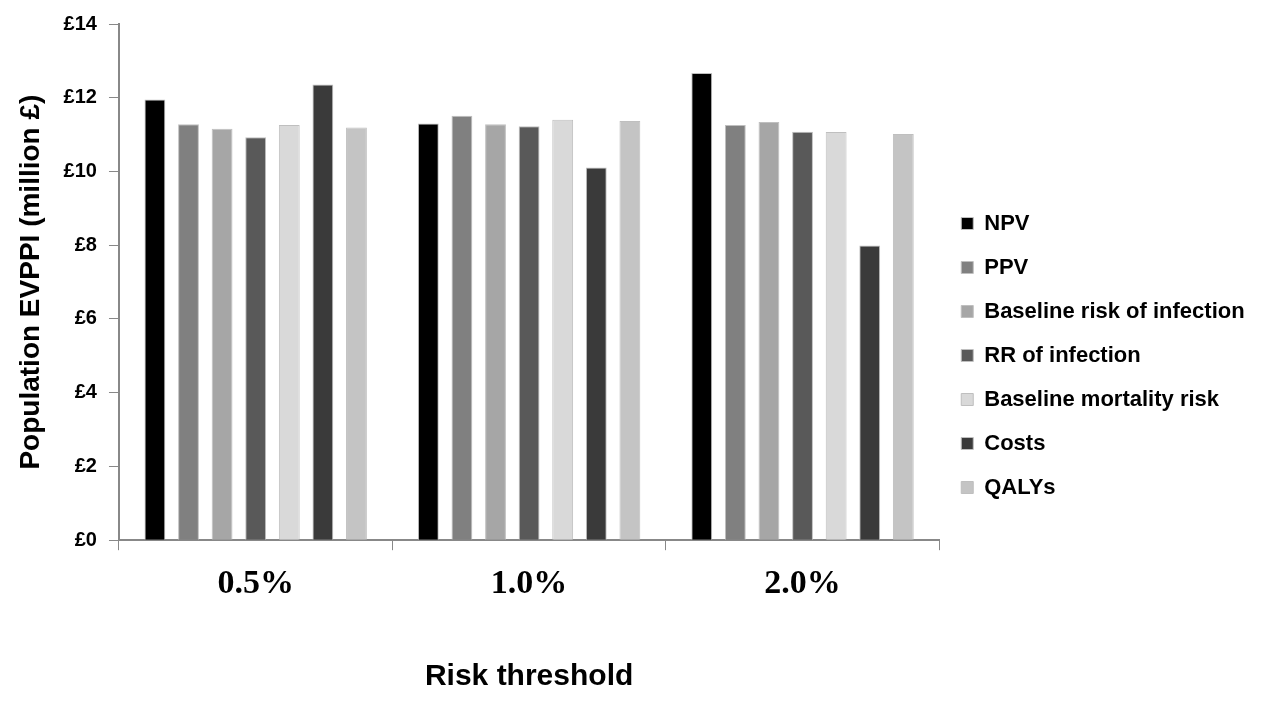 The image size is (1269, 709). I want to click on legend-label: QALYs, so click(1020, 486).